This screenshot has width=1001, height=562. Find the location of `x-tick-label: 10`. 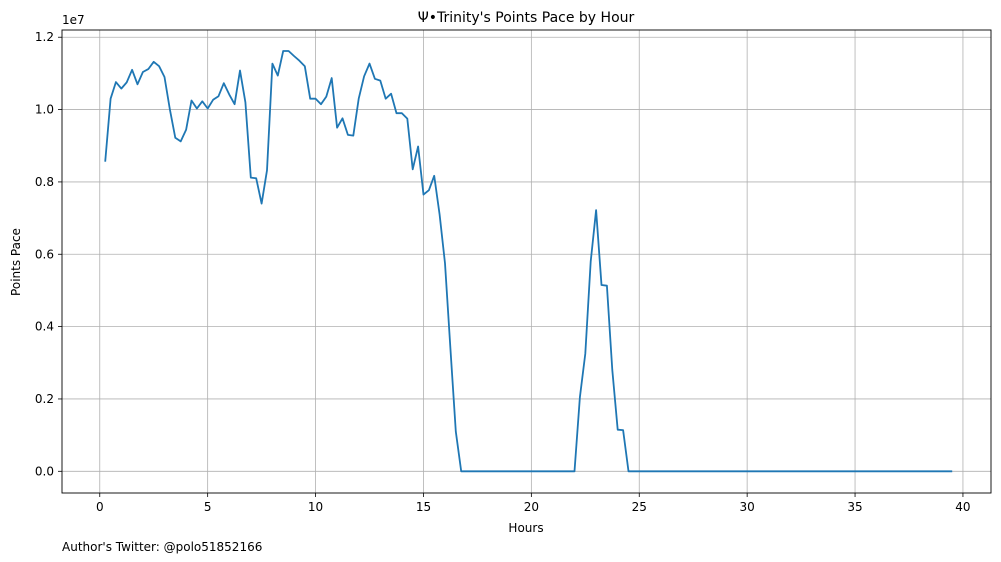

x-tick-label: 10 is located at coordinates (315, 507).